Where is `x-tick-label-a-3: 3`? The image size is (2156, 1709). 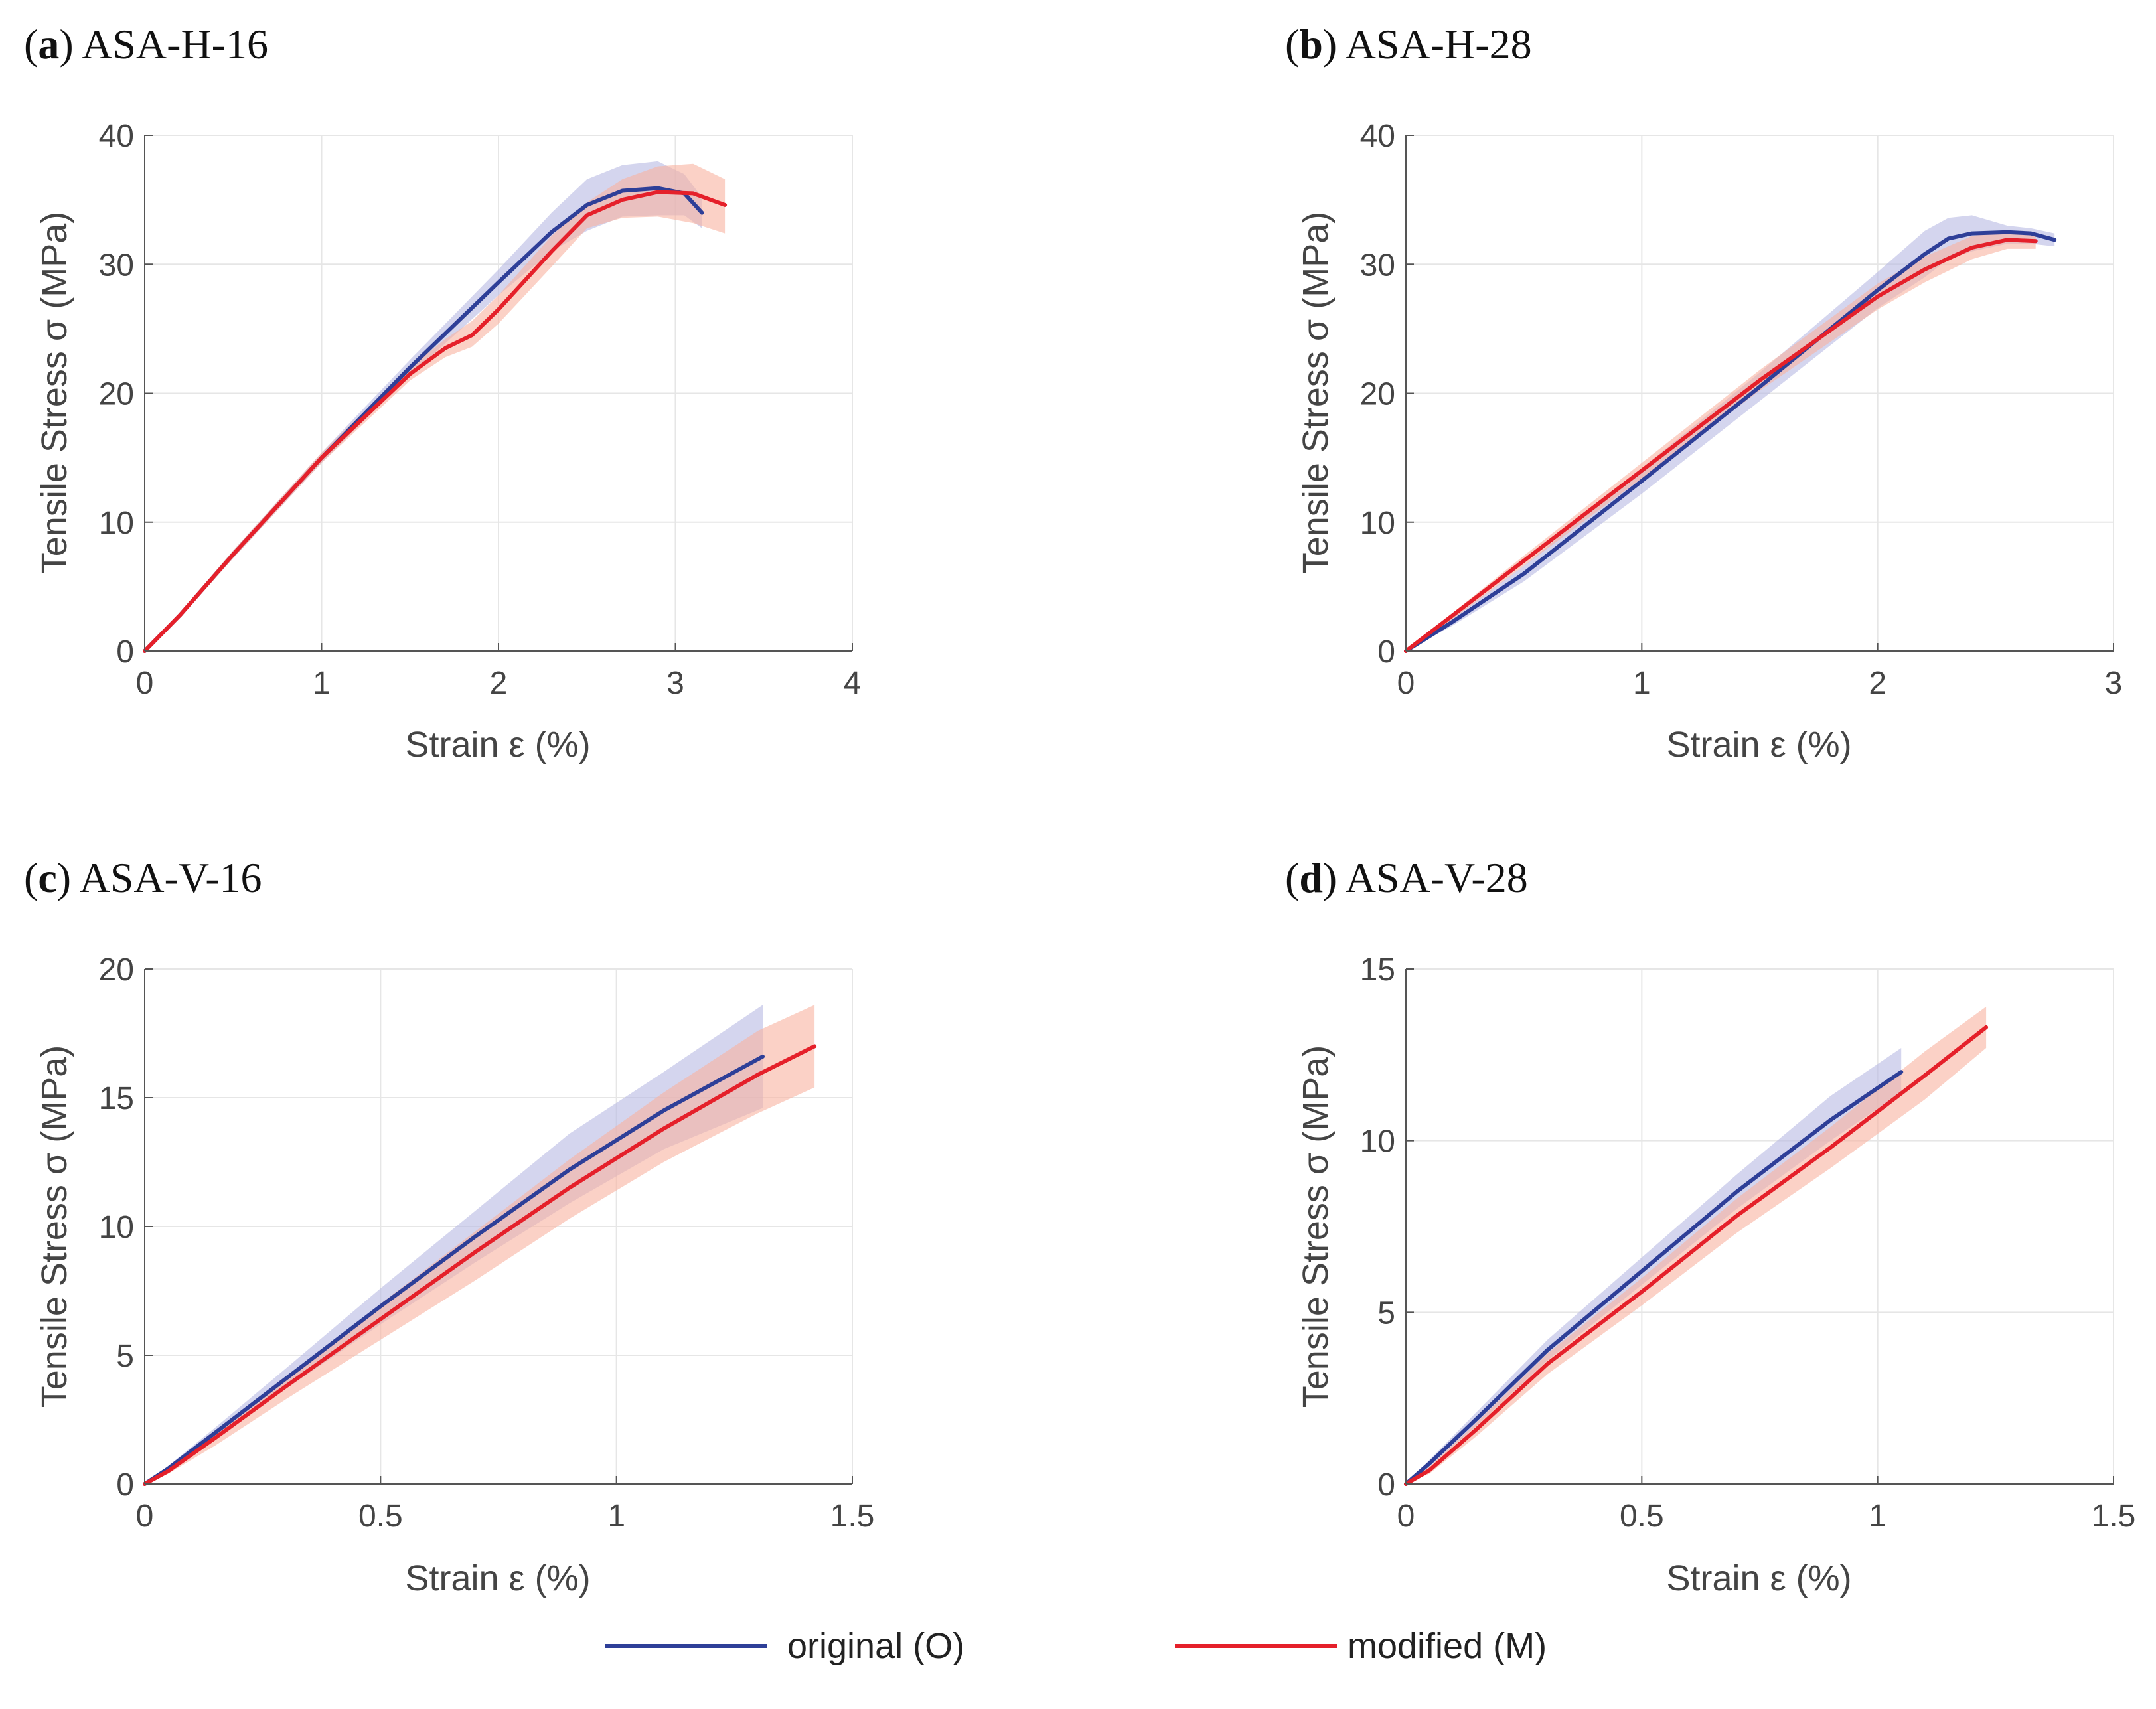
x-tick-label-a-3: 3 is located at coordinates (675, 683).